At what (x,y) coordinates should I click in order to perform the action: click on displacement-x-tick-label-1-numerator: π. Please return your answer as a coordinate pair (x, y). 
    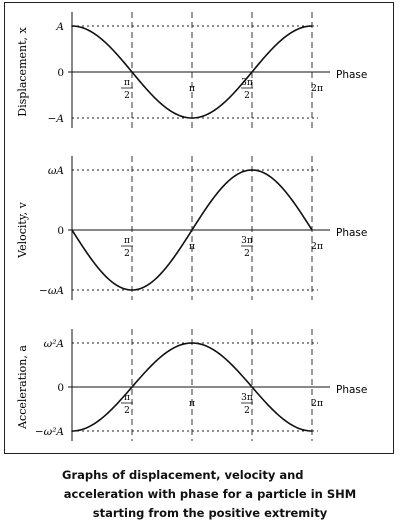
    Looking at the image, I should click on (127, 83).